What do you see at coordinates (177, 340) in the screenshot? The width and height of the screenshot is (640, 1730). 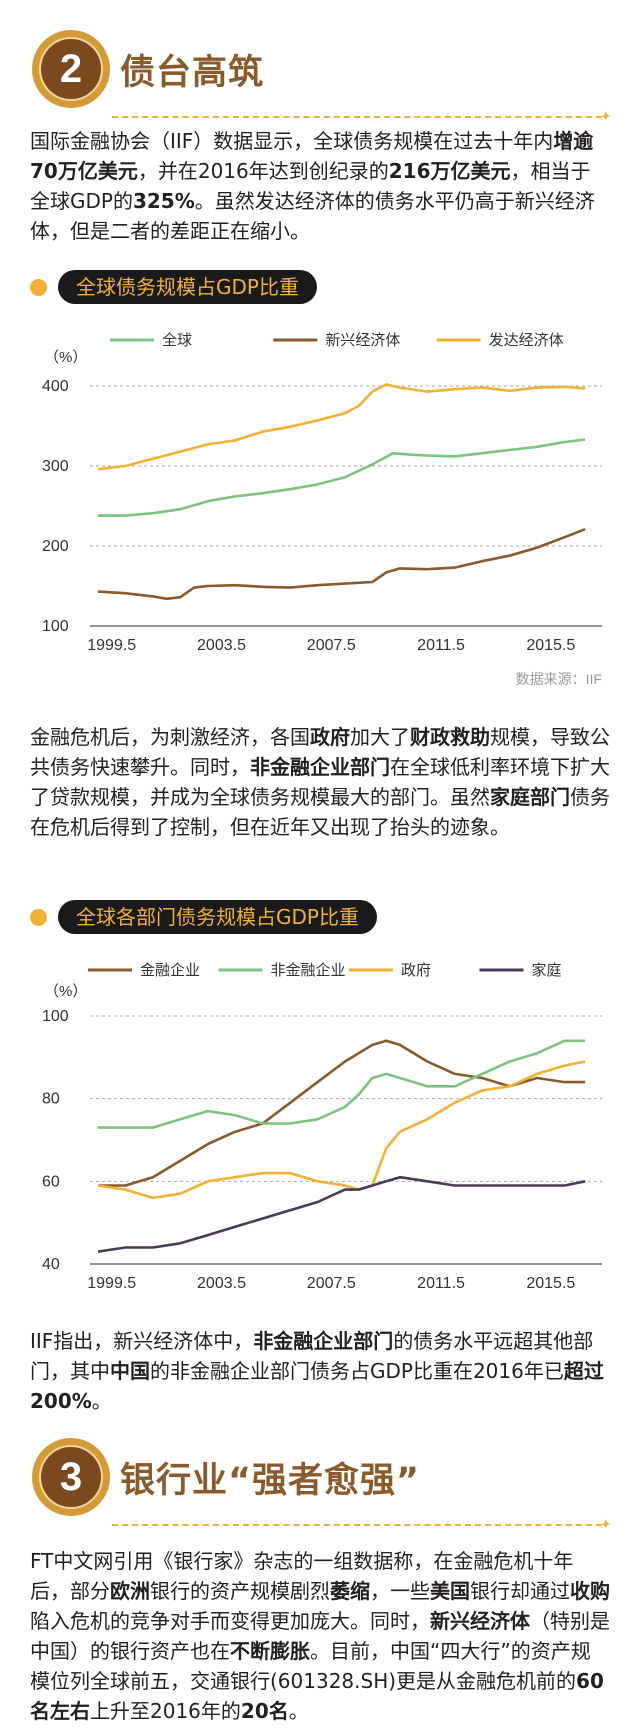 I see `legend-label: 全球` at bounding box center [177, 340].